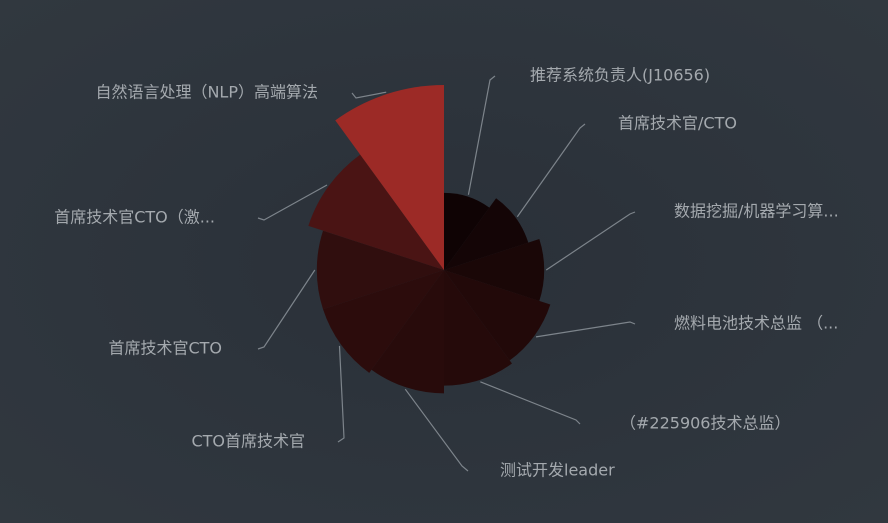 The width and height of the screenshot is (888, 523). What do you see at coordinates (206, 92) in the screenshot?
I see `slice-label: 自然语言处理（NLP）高端算法` at bounding box center [206, 92].